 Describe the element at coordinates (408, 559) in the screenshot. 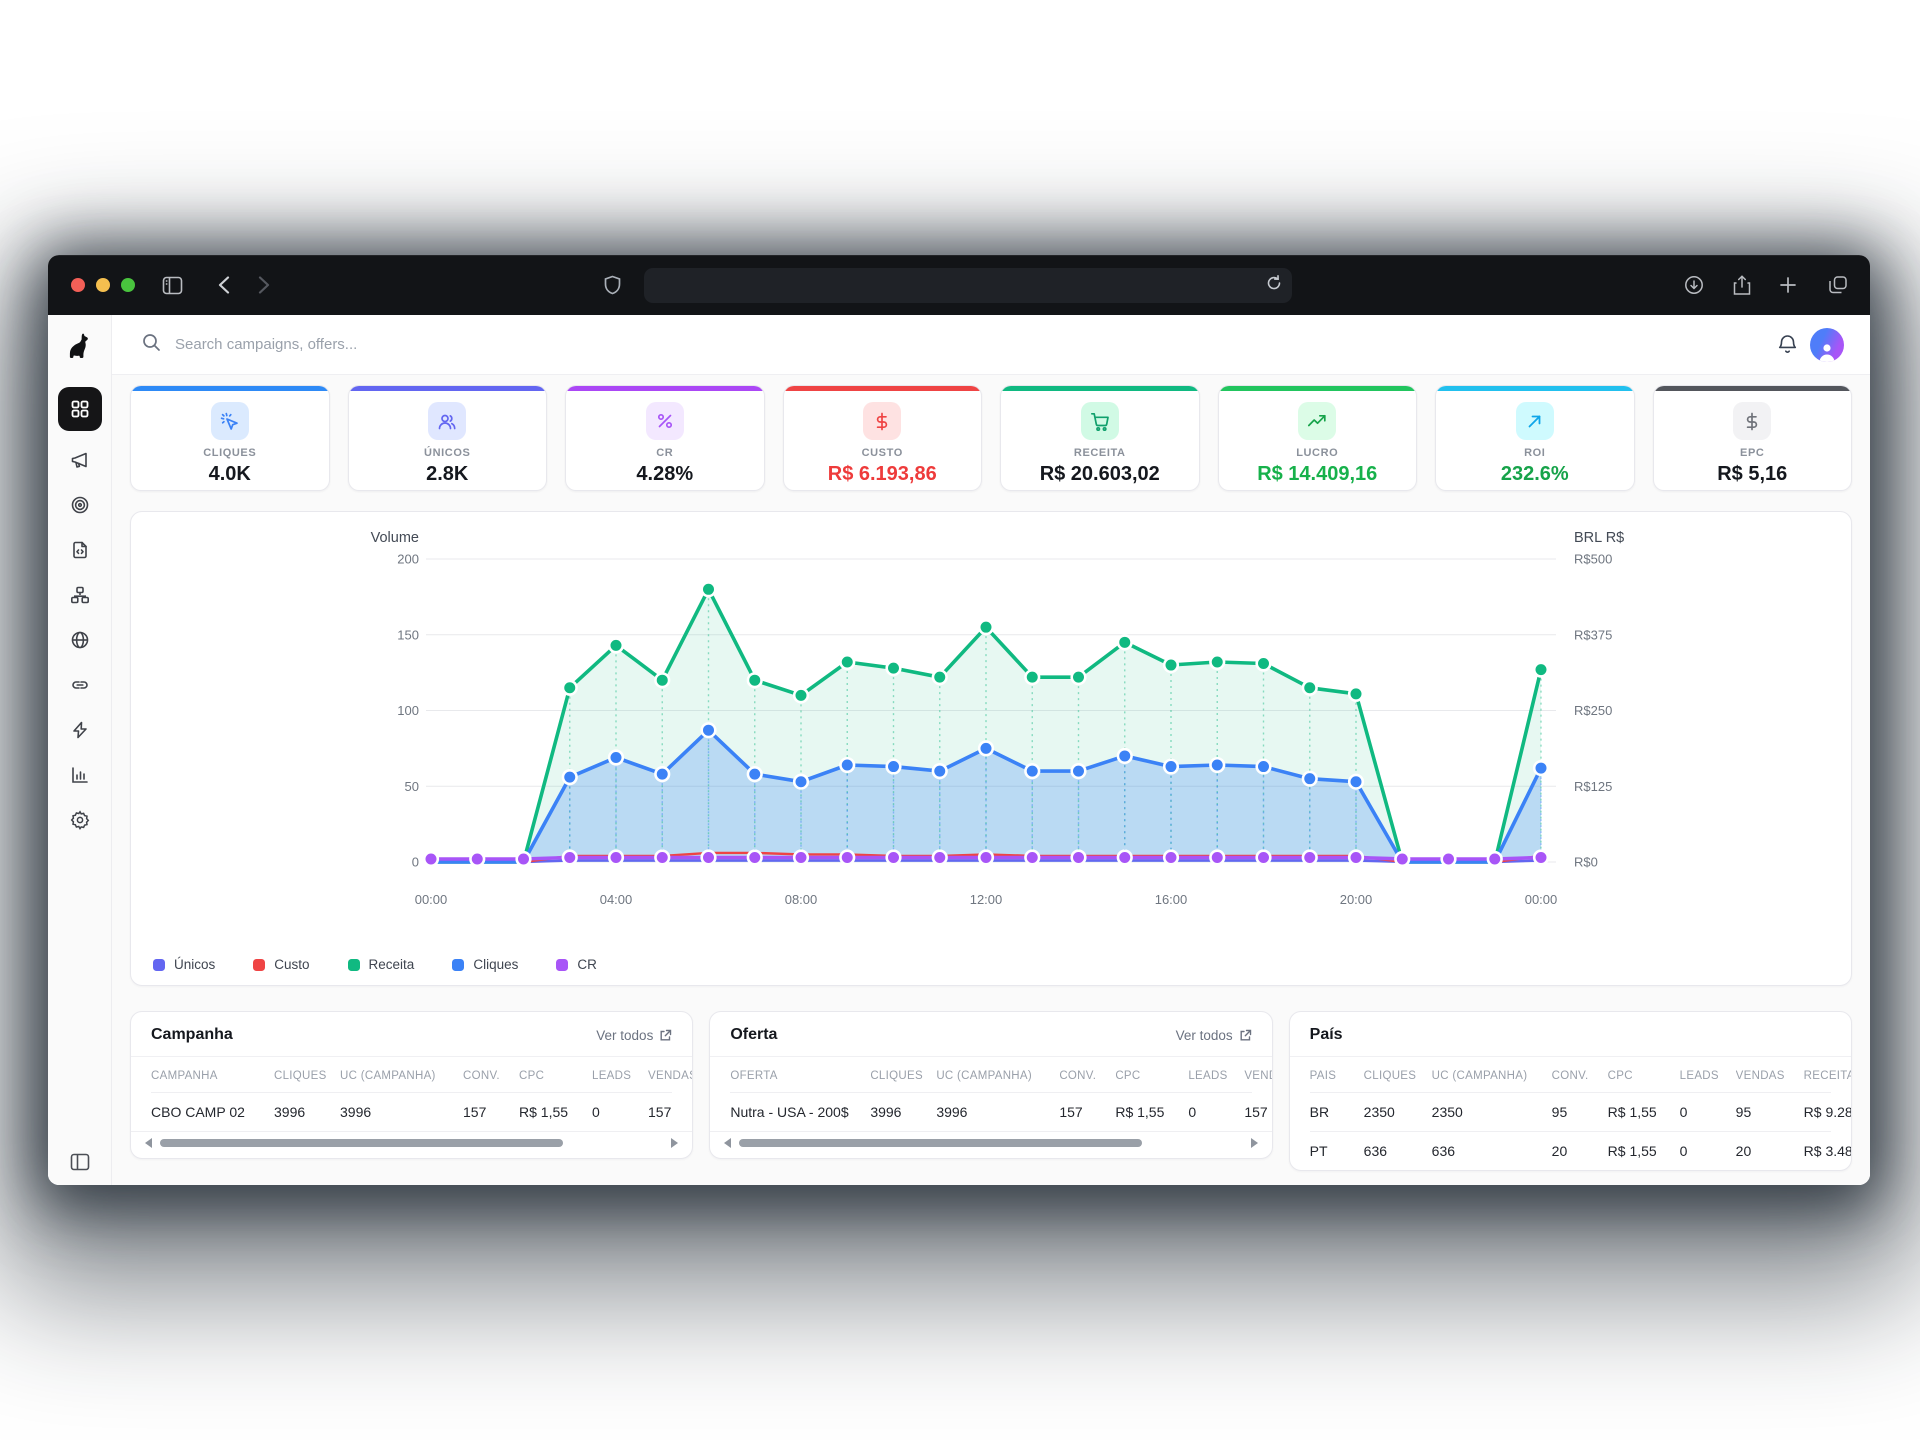

I see `svg-text: 200` at that location.